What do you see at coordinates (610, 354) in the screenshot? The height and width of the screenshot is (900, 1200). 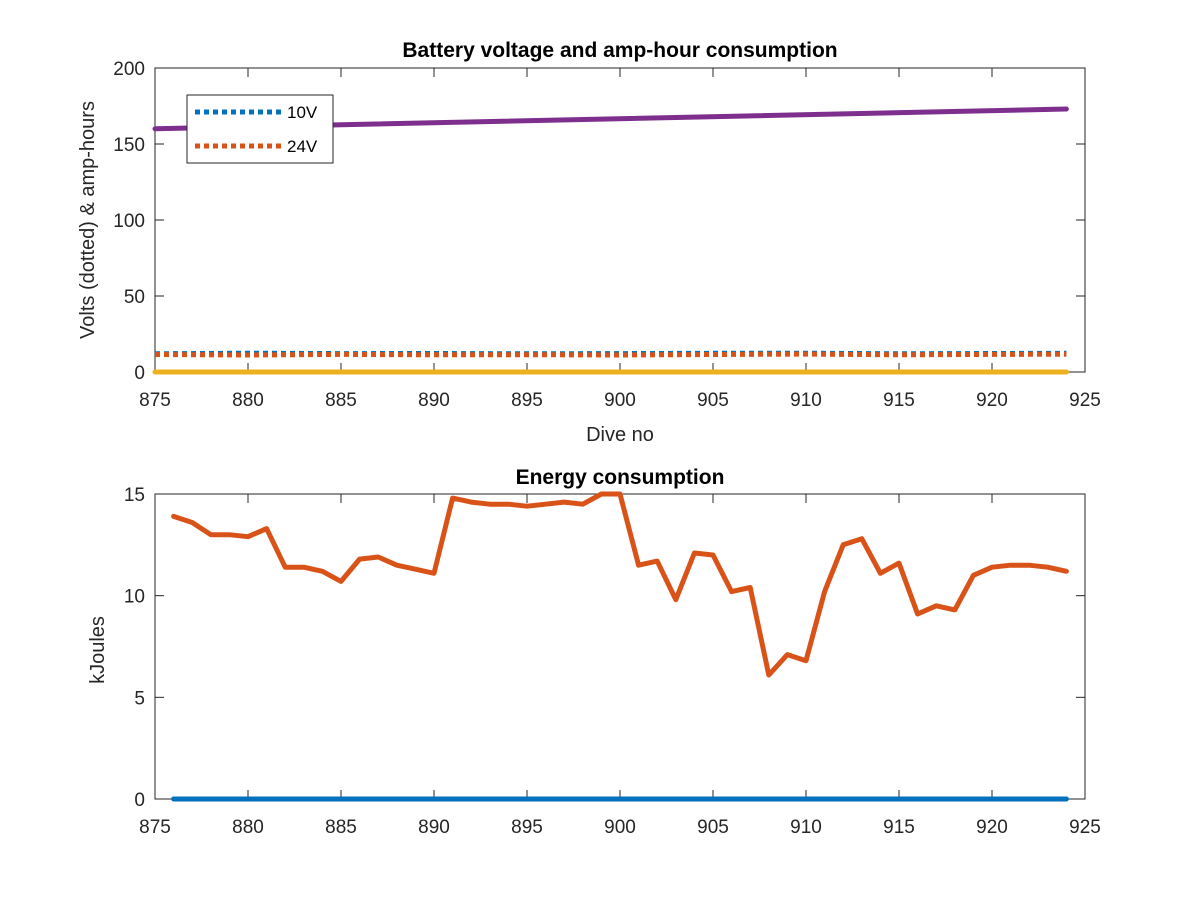 I see `series-line-24v` at bounding box center [610, 354].